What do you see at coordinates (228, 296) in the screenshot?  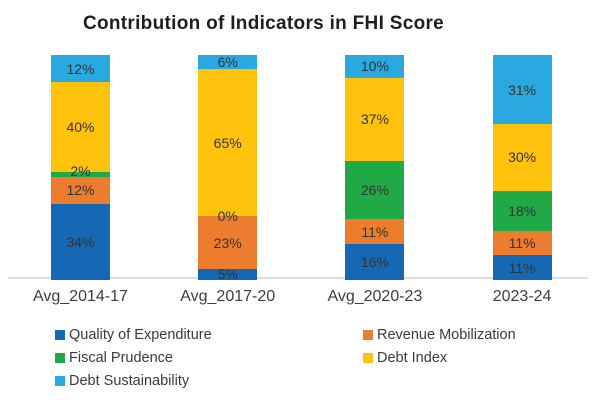 I see `x-axis-label: Avg_2017-20` at bounding box center [228, 296].